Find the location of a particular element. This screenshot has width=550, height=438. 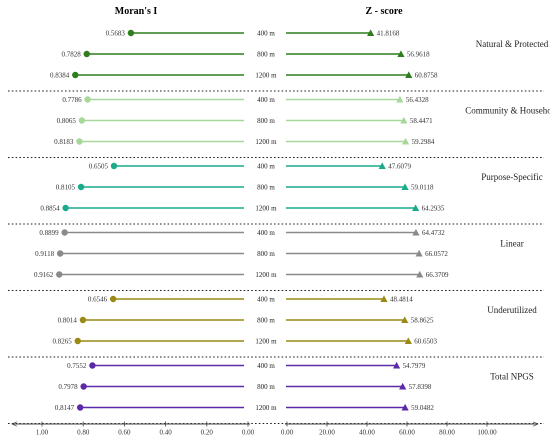

morans-i-value: 0.7786 is located at coordinates (72, 100).